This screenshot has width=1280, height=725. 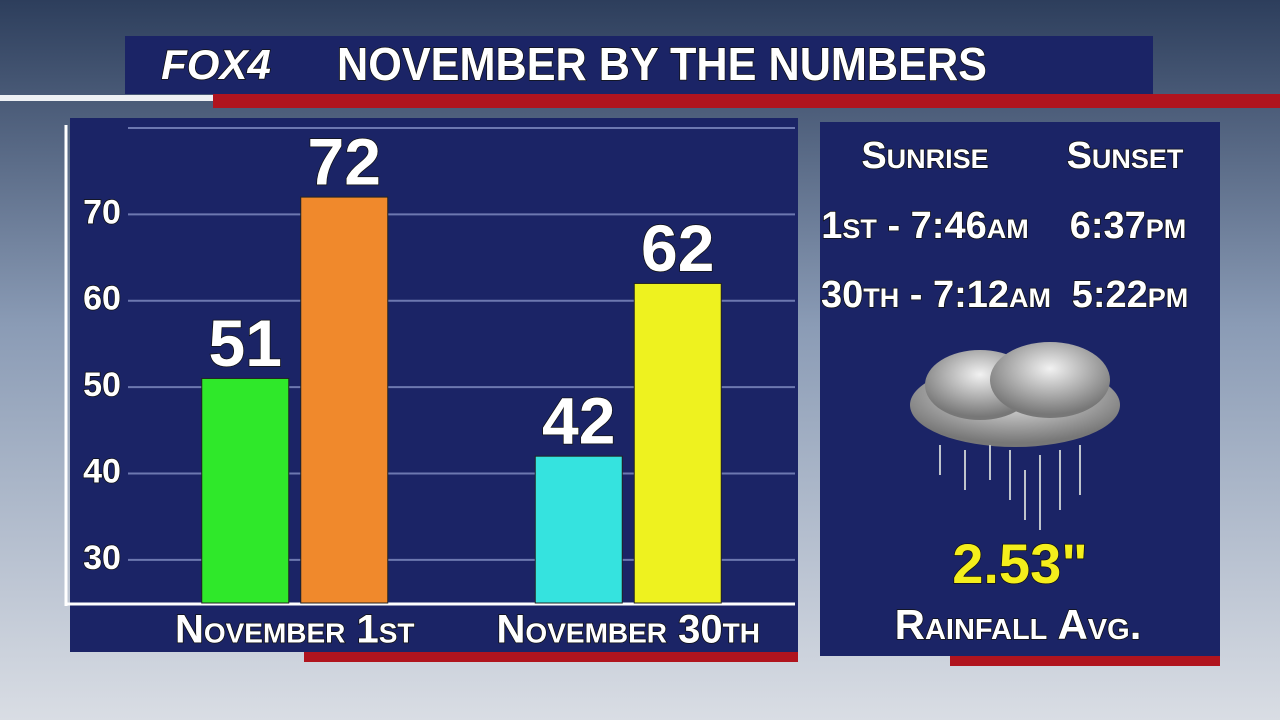 I want to click on rainfall-label: Rainfall Avg., so click(x=1018, y=624).